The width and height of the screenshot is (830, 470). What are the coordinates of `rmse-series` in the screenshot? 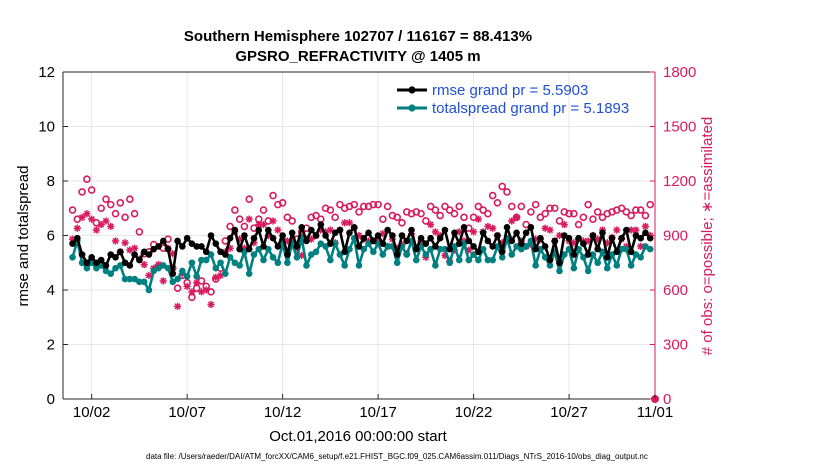 It's located at (361, 249).